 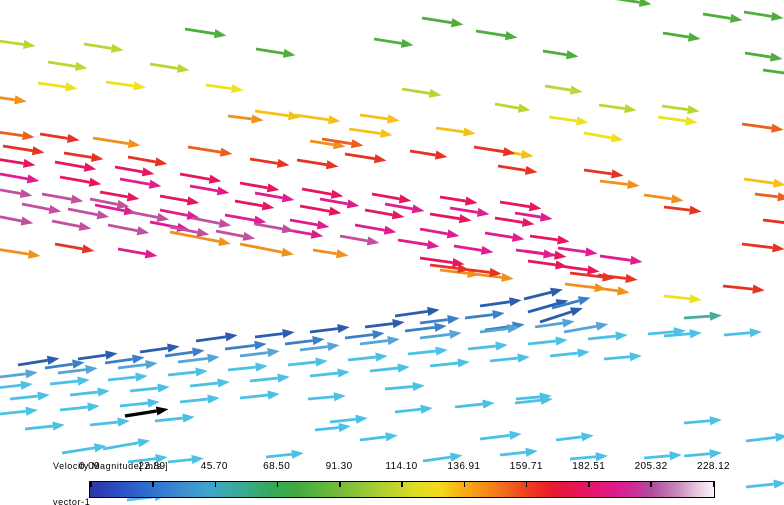 I want to click on colorbar-tick-label: 228.12, so click(x=713, y=466).